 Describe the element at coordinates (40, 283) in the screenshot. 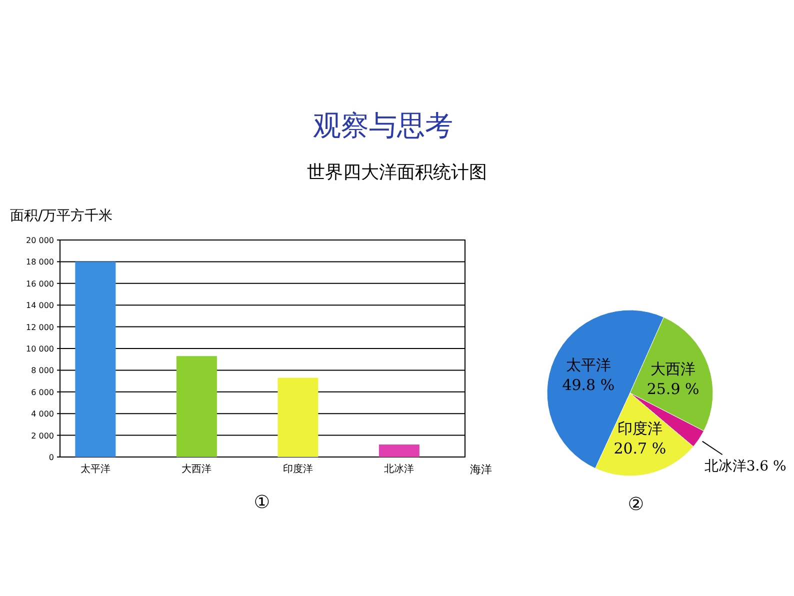

I see `y-tick-label: 16 000` at that location.